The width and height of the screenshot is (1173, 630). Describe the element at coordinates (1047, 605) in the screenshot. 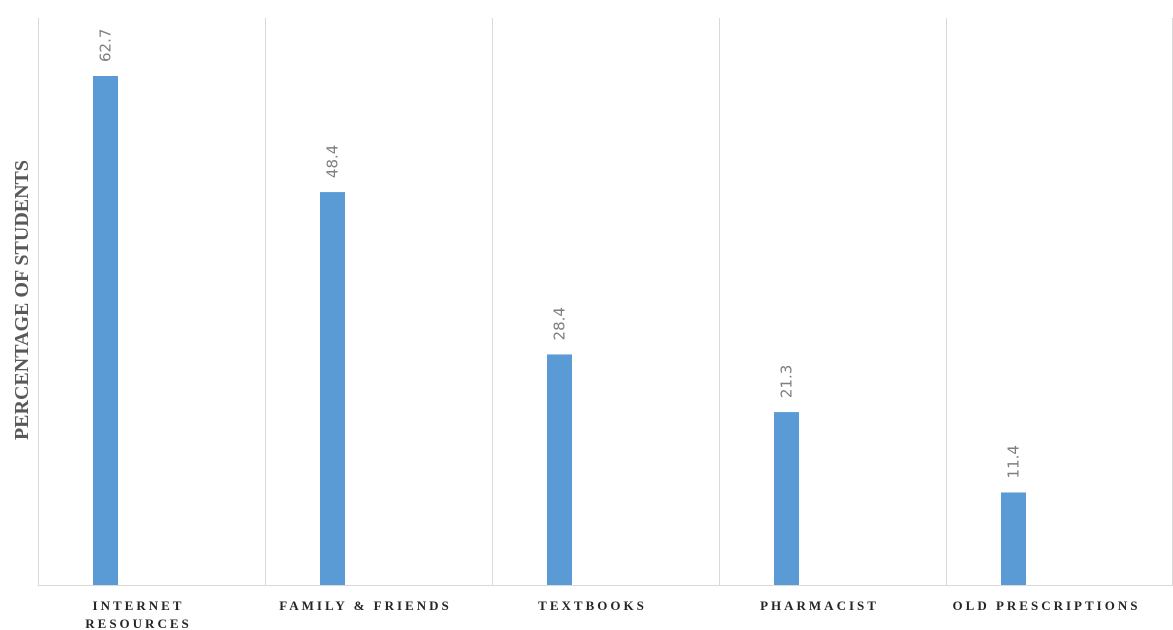

I see `category-label: OLD PRESCRIPTIONS` at that location.